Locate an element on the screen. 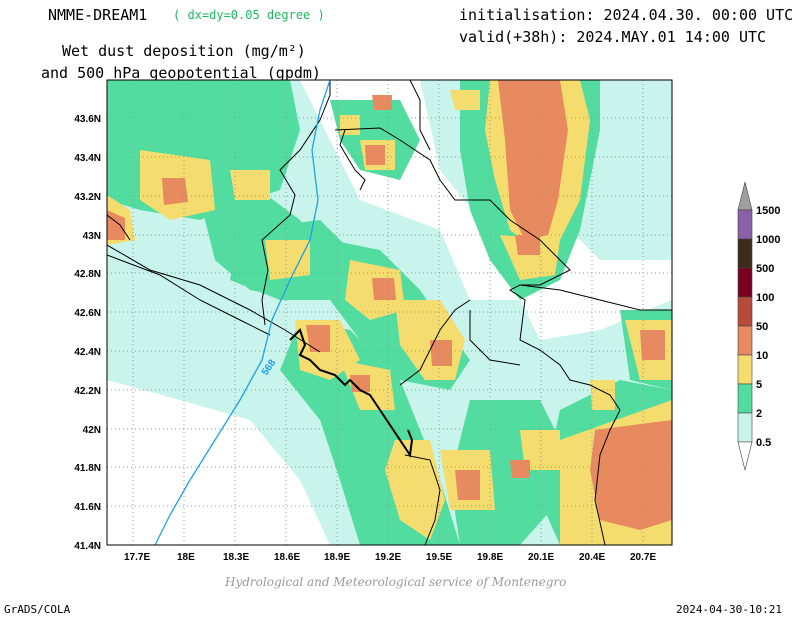 This screenshot has width=800, height=618. lat-tick-label: 43.6N is located at coordinates (87, 119).